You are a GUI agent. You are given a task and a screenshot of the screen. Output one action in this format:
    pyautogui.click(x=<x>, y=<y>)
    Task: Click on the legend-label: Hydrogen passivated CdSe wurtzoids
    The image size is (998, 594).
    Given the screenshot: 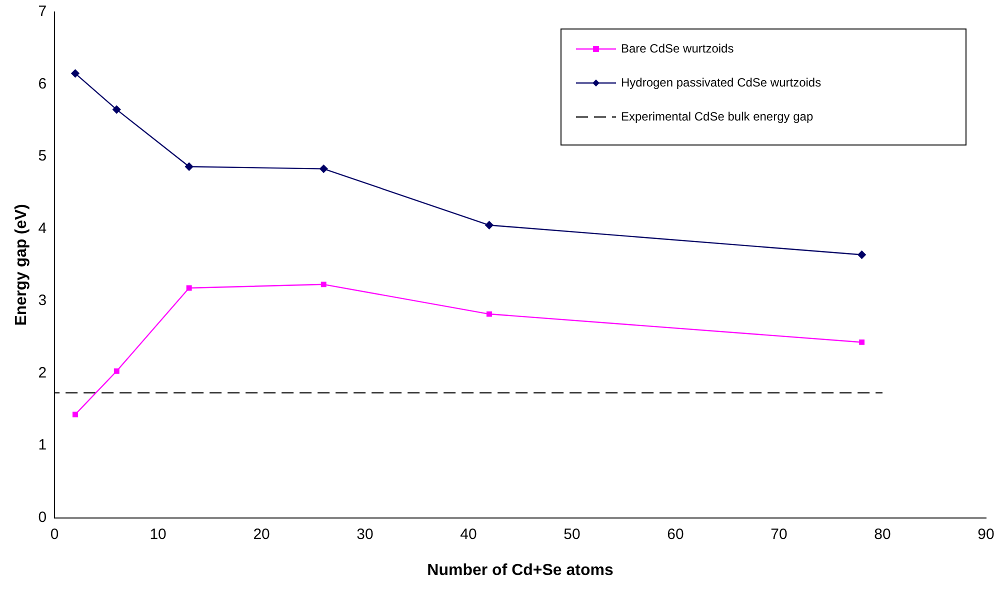 What is the action you would take?
    pyautogui.click(x=721, y=82)
    